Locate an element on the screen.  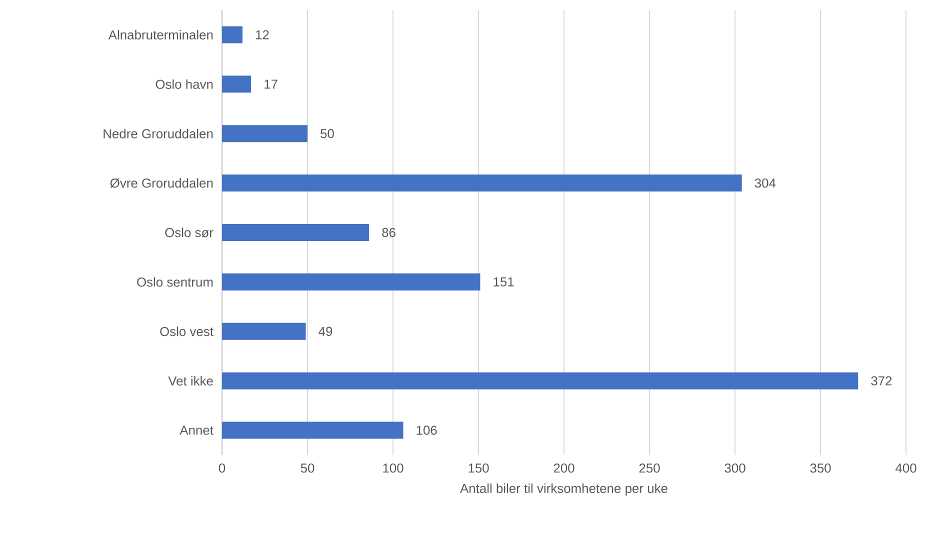
x-tick-label: 50 is located at coordinates (307, 468).